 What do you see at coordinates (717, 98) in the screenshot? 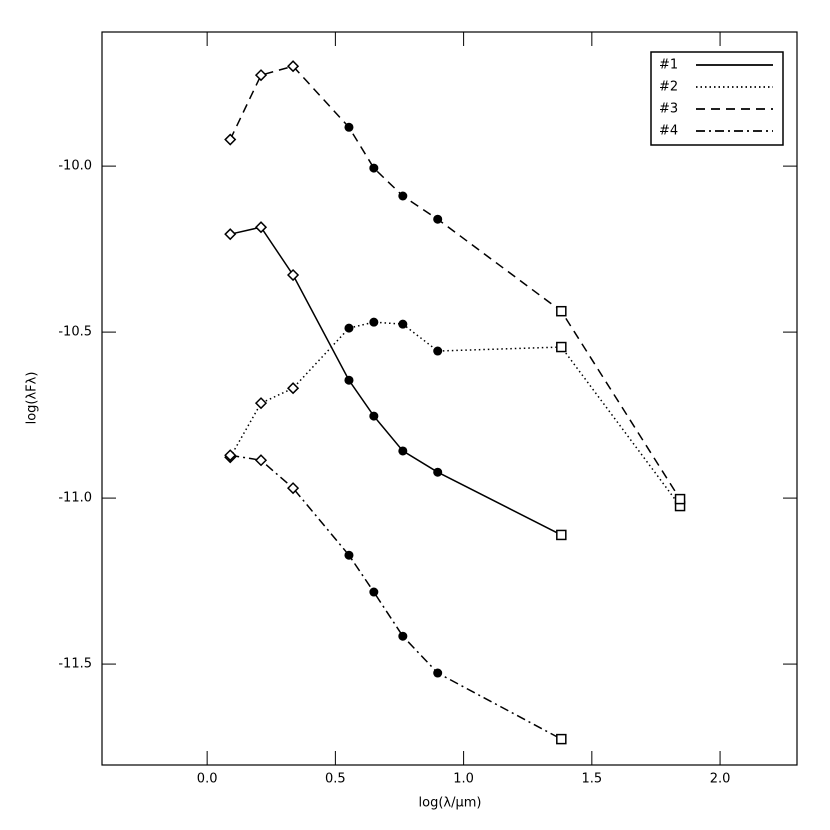
I see `legend-box` at bounding box center [717, 98].